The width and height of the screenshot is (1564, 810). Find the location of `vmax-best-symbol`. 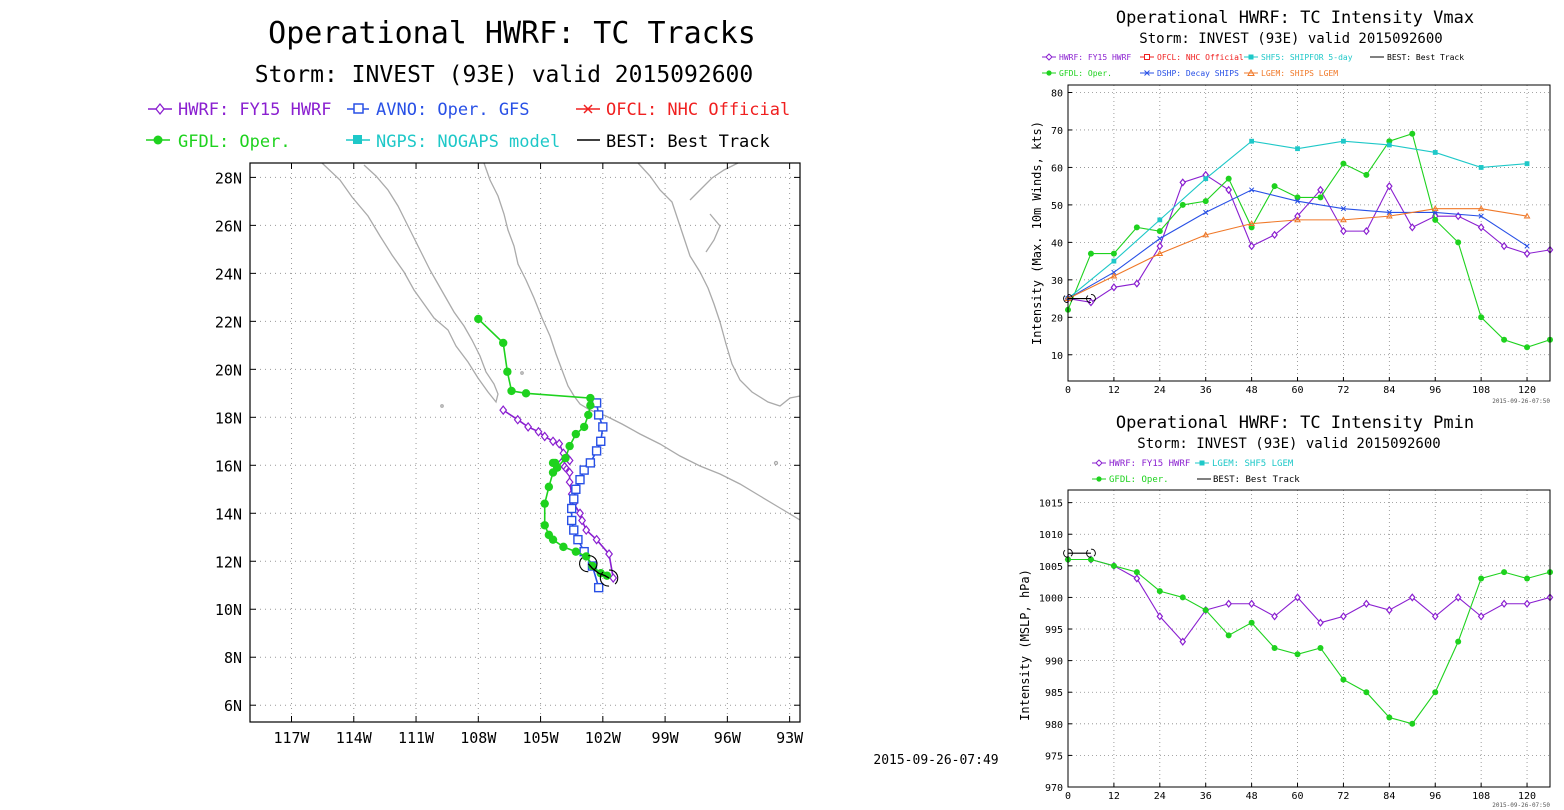

vmax-best-symbol is located at coordinates (1091, 299).